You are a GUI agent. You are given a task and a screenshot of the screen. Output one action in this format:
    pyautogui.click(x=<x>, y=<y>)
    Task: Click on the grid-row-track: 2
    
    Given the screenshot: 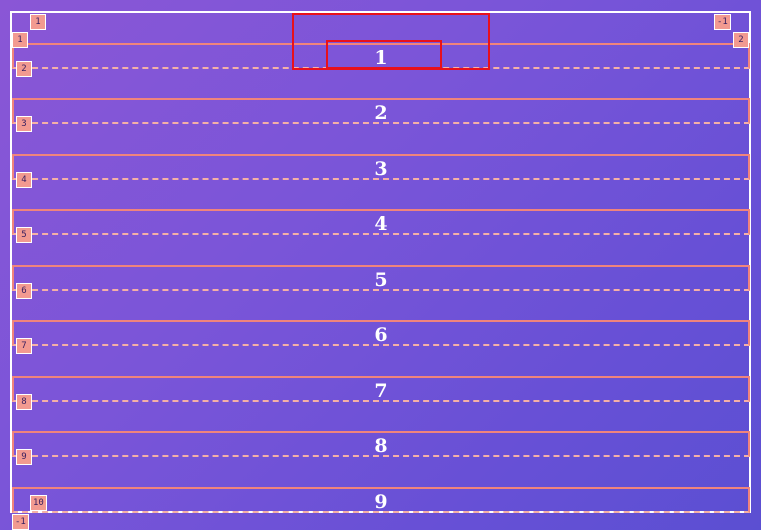 What is the action you would take?
    pyautogui.click(x=381, y=111)
    